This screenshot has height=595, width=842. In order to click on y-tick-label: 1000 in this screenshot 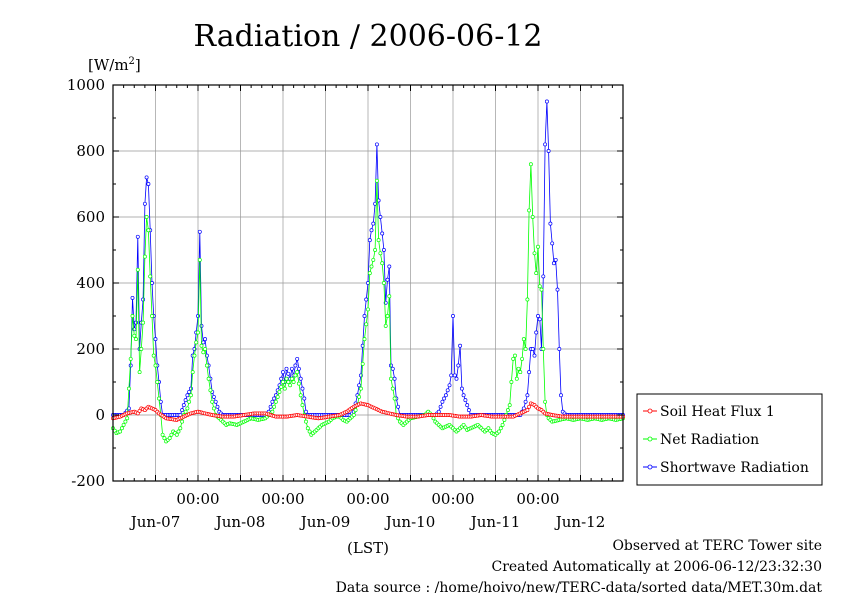, I will do `click(86, 85)`.